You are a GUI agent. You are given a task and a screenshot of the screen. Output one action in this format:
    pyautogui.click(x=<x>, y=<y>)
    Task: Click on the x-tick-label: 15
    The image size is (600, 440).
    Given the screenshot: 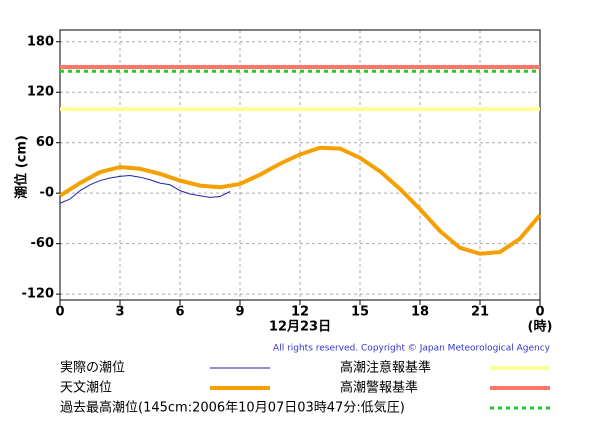 What is the action you would take?
    pyautogui.click(x=360, y=312)
    